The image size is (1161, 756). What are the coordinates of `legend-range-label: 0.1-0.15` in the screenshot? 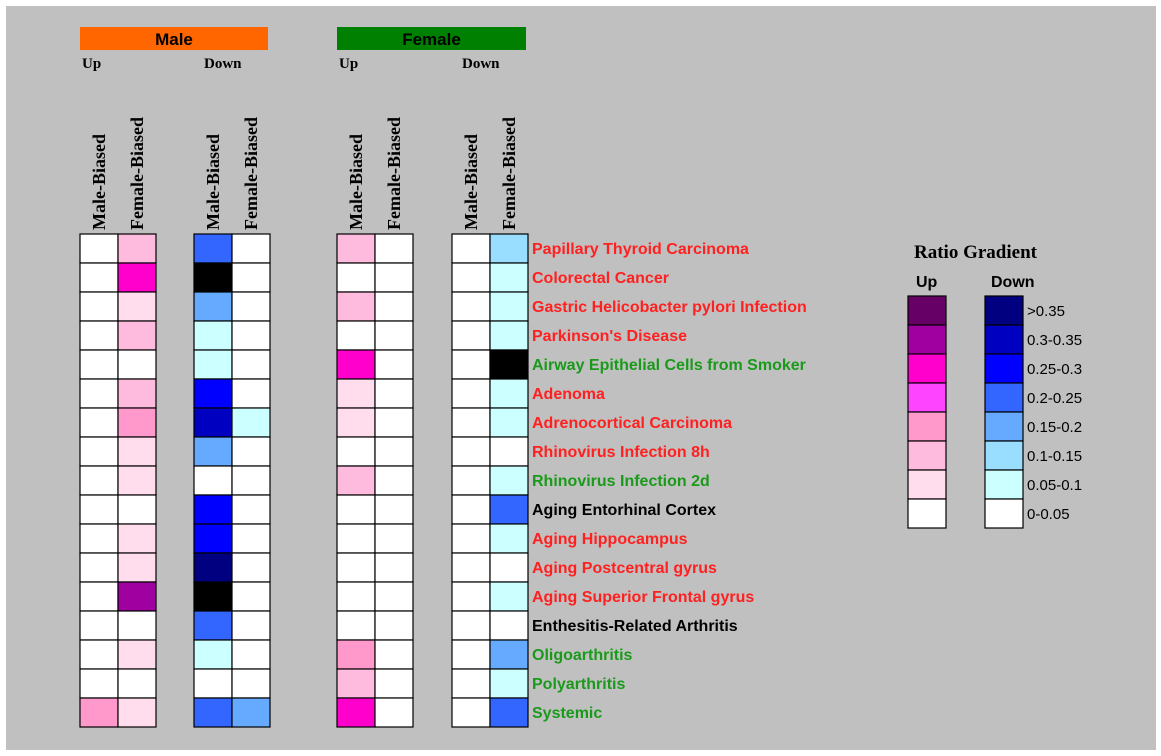 It's located at (1054, 456).